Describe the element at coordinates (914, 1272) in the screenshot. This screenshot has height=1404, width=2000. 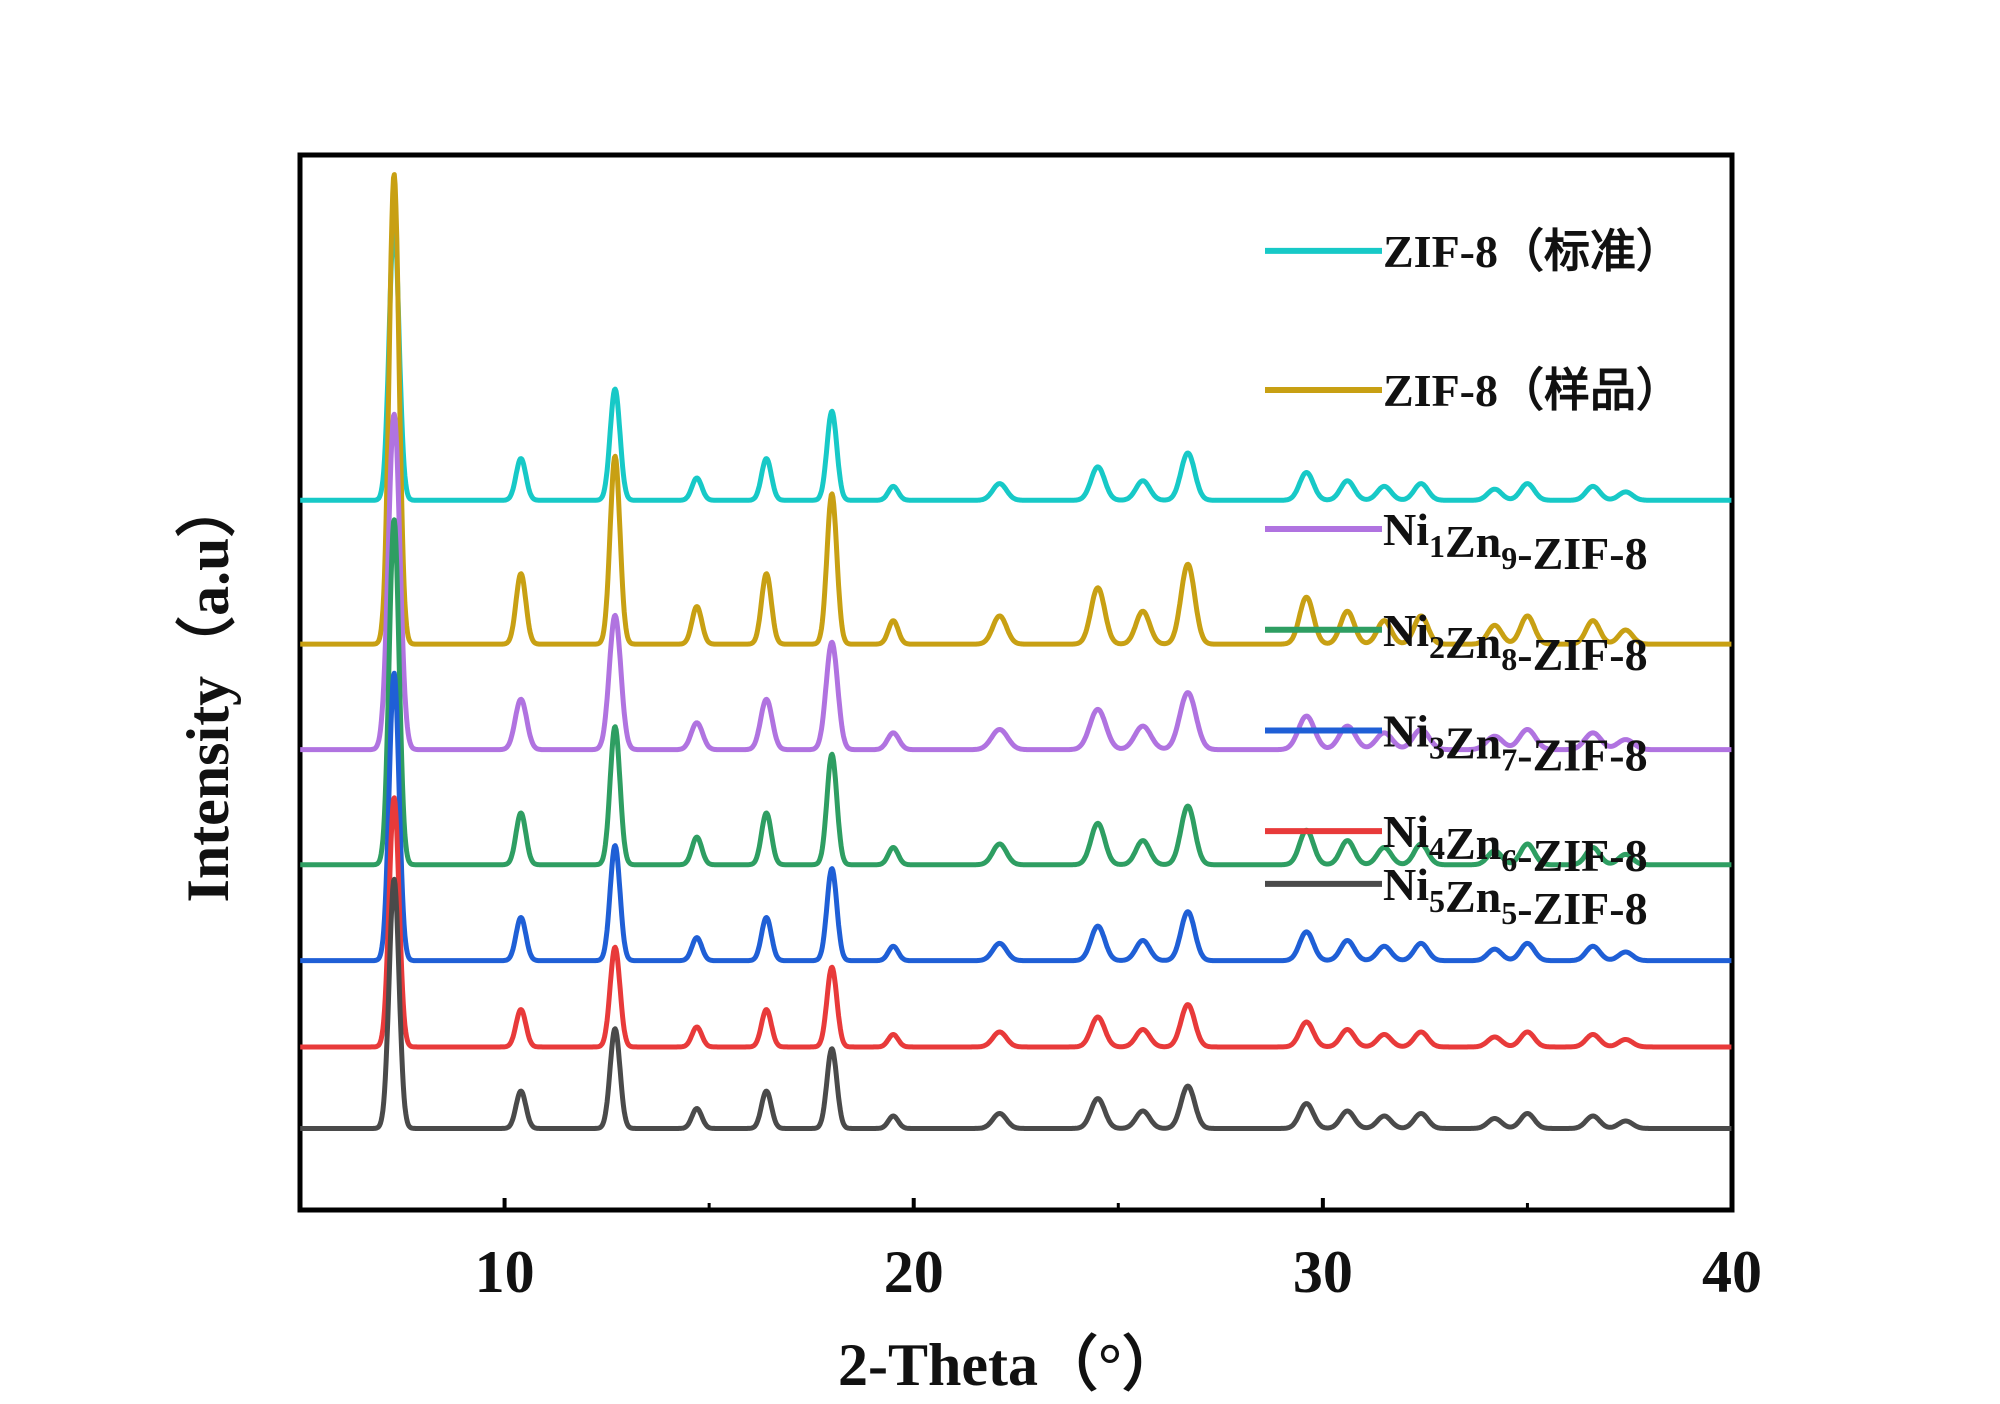
I see `x-tick-label: 20` at that location.